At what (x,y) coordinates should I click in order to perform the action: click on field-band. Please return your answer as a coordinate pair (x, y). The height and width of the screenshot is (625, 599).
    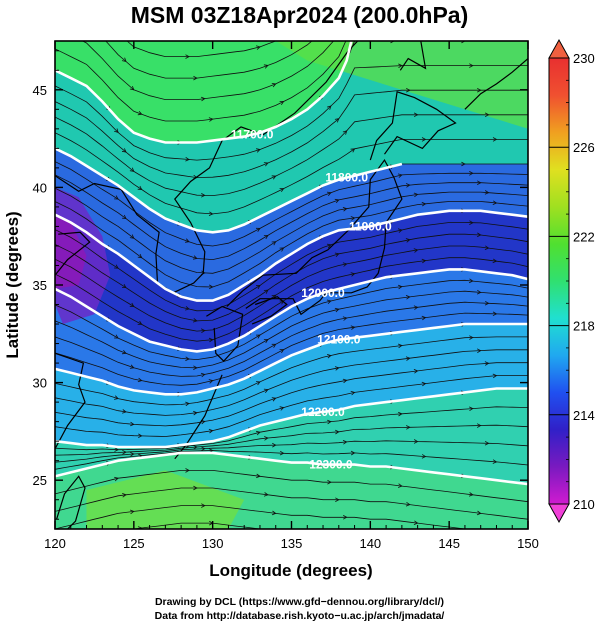
    Looking at the image, I should click on (291, 92).